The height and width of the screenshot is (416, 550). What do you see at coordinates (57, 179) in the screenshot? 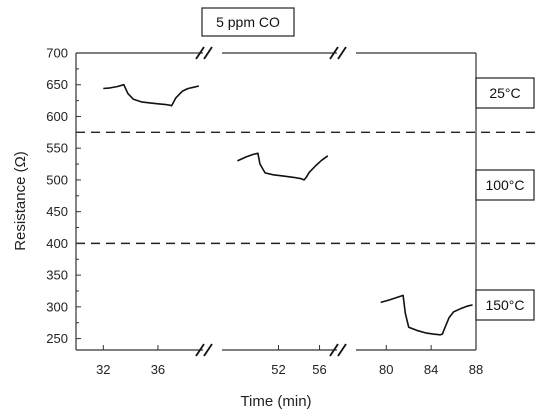
I see `y-tick-label: 500` at bounding box center [57, 179].